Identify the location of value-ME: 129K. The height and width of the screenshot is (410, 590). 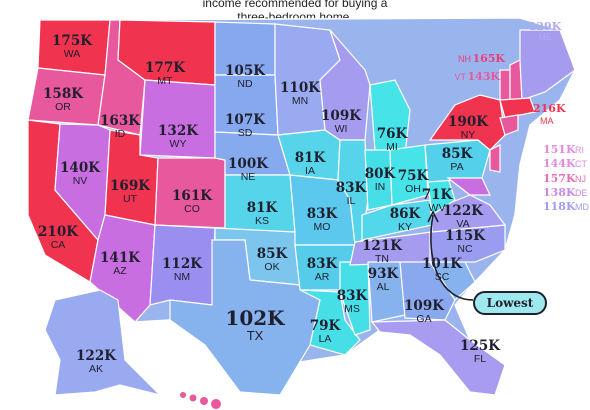
(545, 26).